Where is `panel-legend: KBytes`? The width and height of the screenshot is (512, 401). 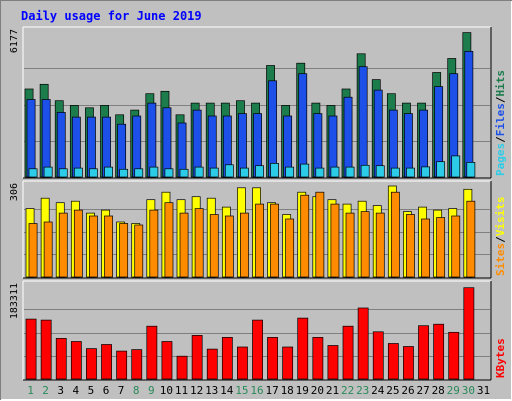
panel-legend: KBytes is located at coordinates (500, 358).